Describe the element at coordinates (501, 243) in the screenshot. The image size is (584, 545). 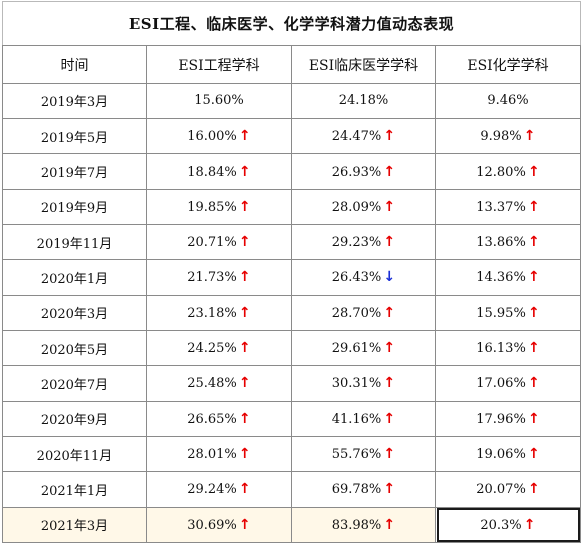
I see `value-text: 13.86%` at that location.